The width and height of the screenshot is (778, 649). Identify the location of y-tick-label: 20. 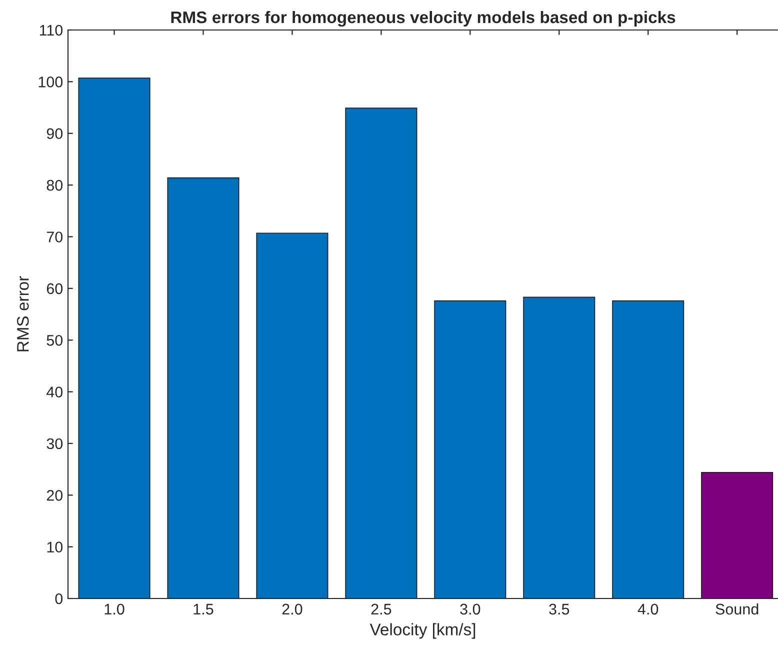
(54, 495).